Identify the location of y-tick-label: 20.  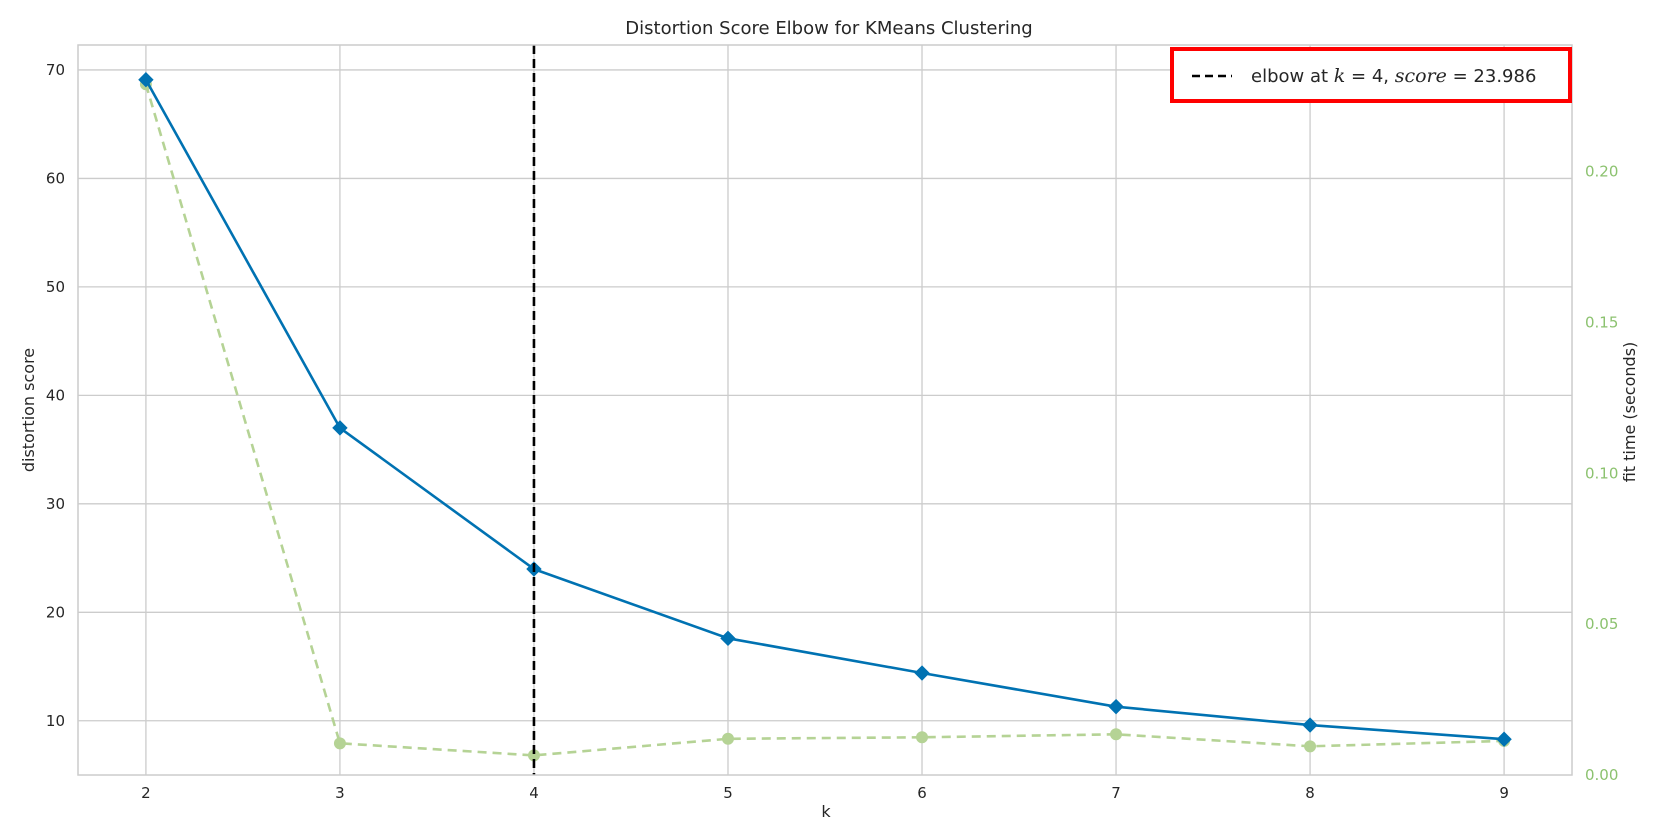
(55, 612).